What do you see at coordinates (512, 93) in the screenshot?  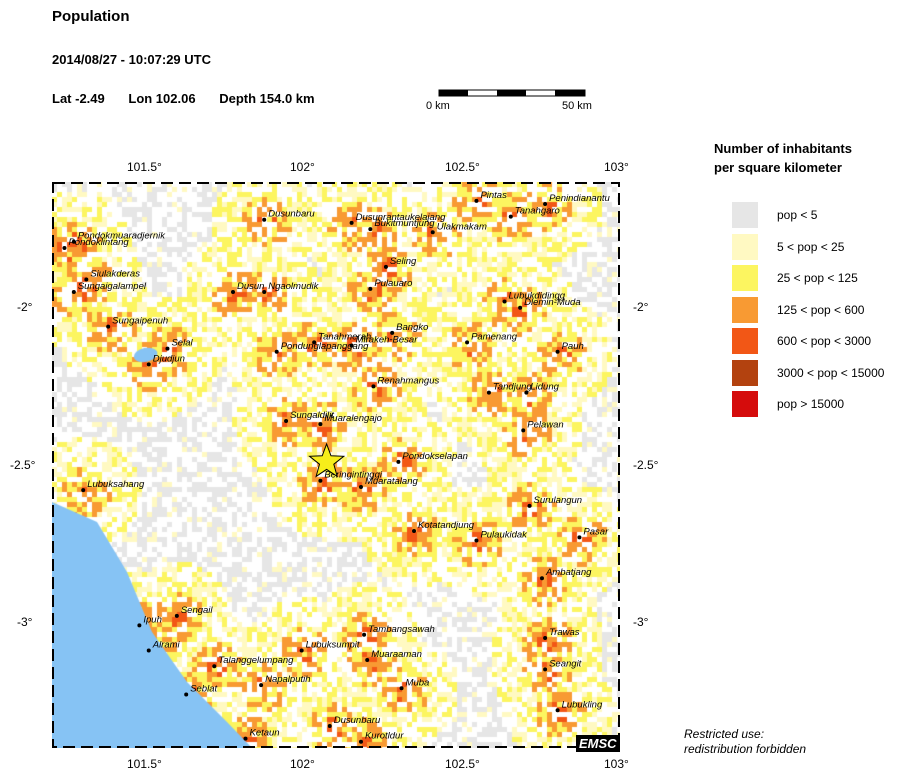 I see `scale-bar-graphic` at bounding box center [512, 93].